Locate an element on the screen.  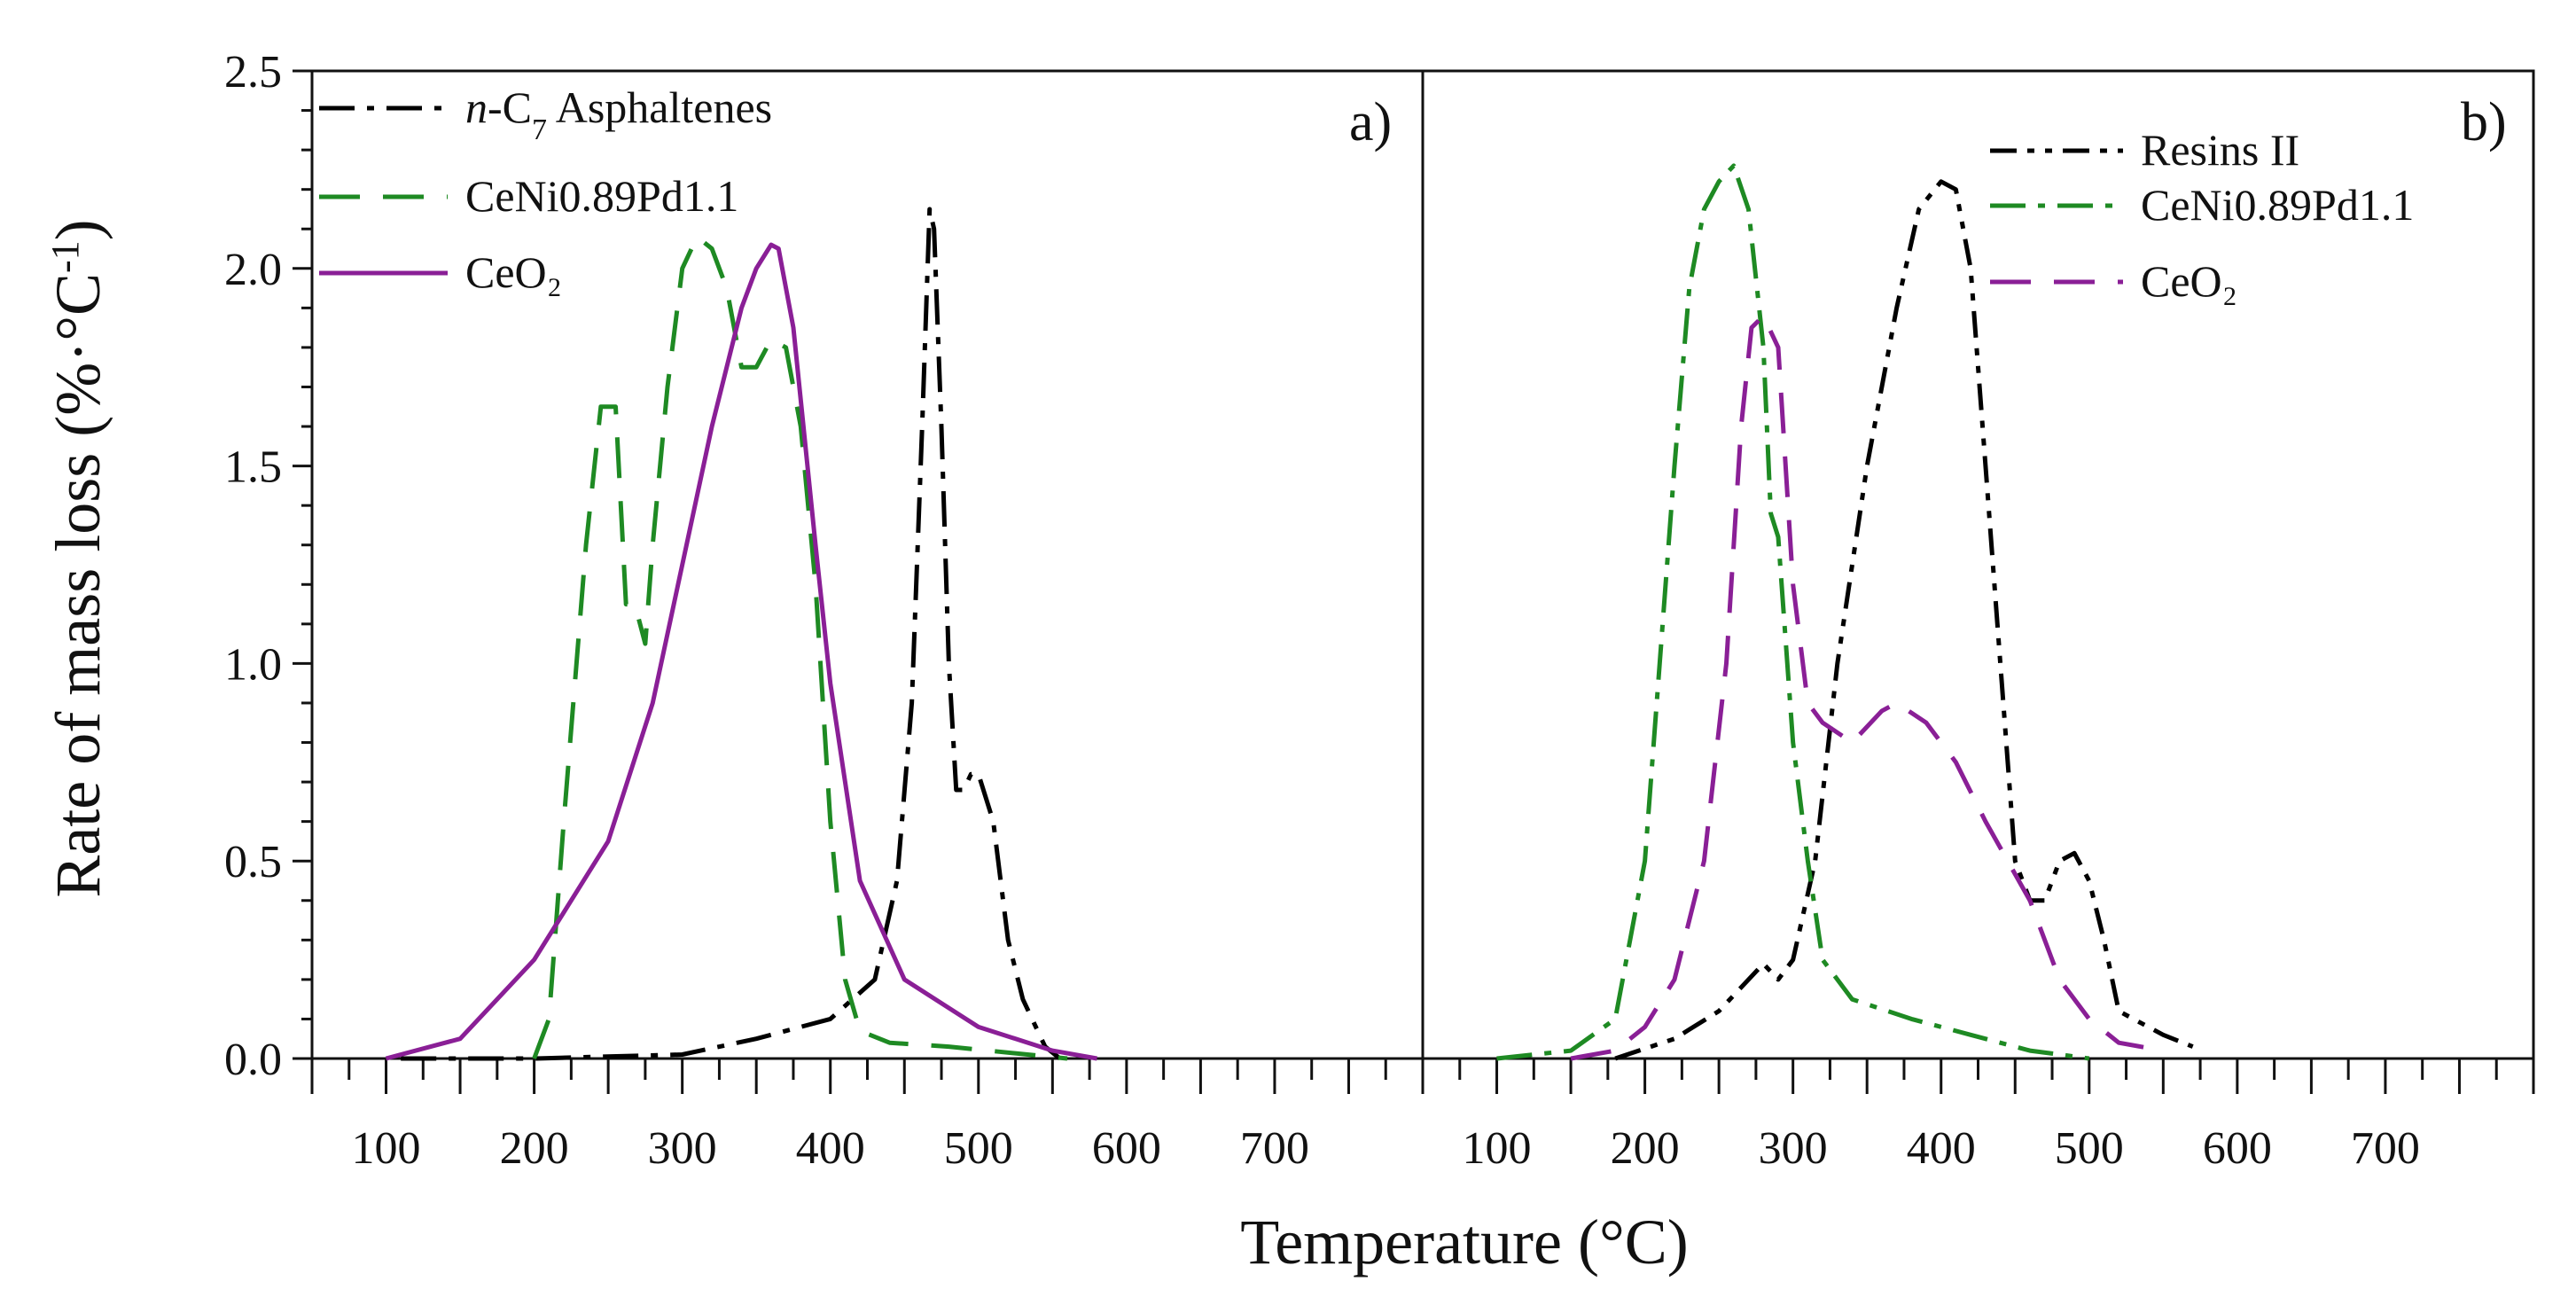
panel-b-x-tick-label-500: 500 is located at coordinates (2089, 1148).